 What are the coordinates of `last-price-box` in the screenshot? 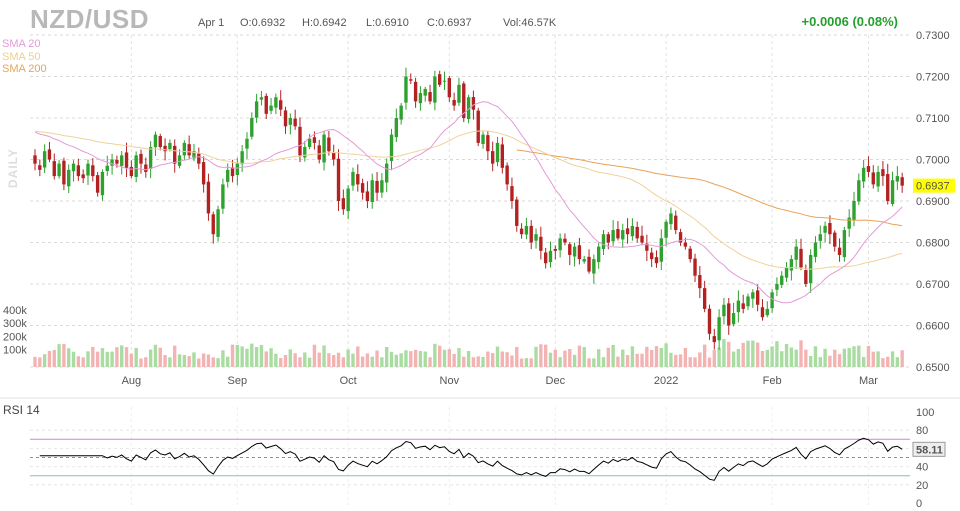 It's located at (934, 185).